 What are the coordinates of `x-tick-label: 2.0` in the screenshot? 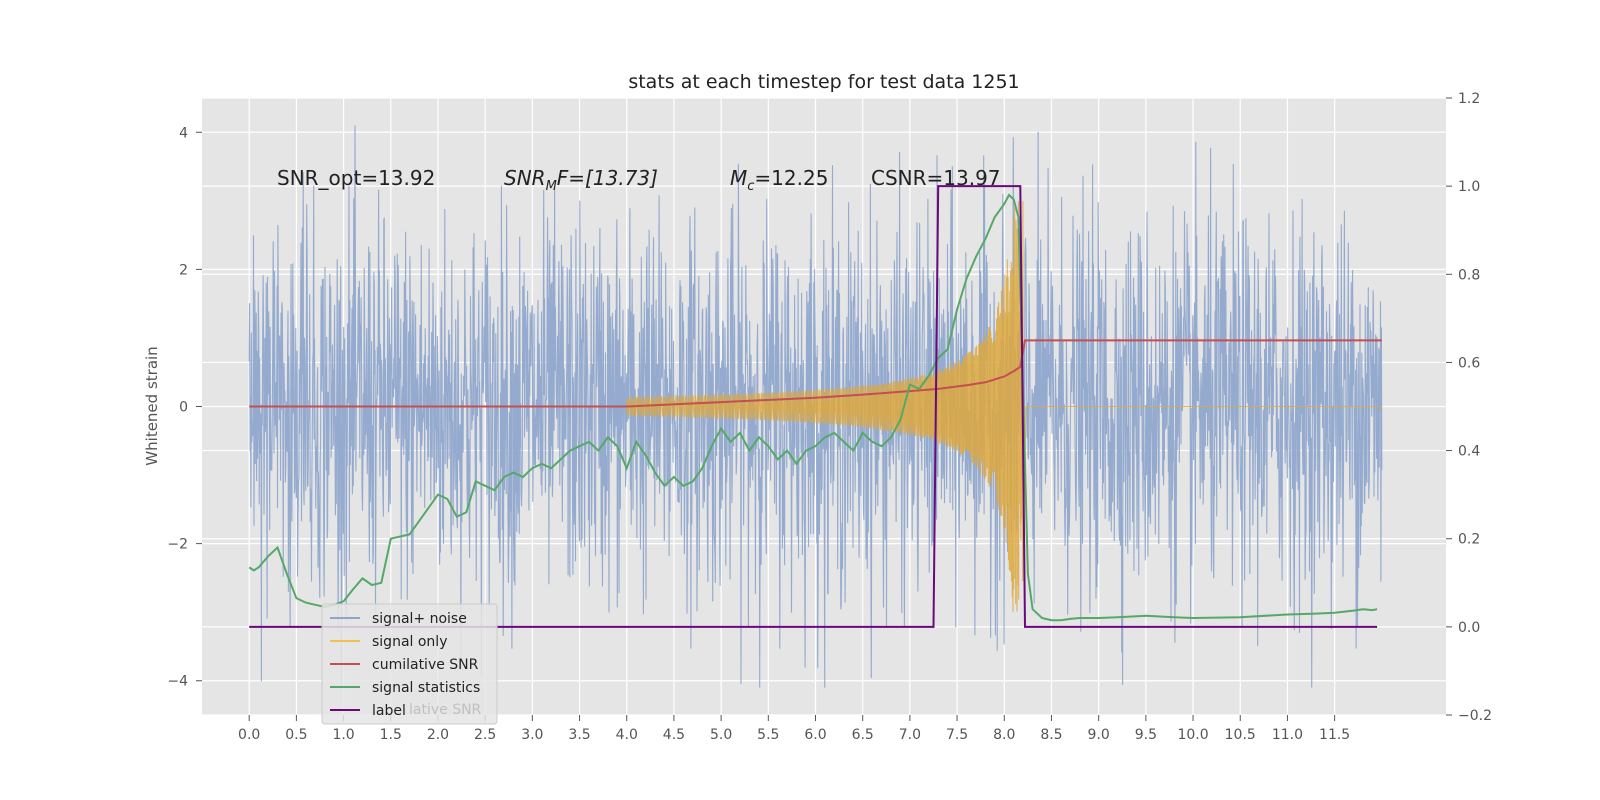 It's located at (438, 735).